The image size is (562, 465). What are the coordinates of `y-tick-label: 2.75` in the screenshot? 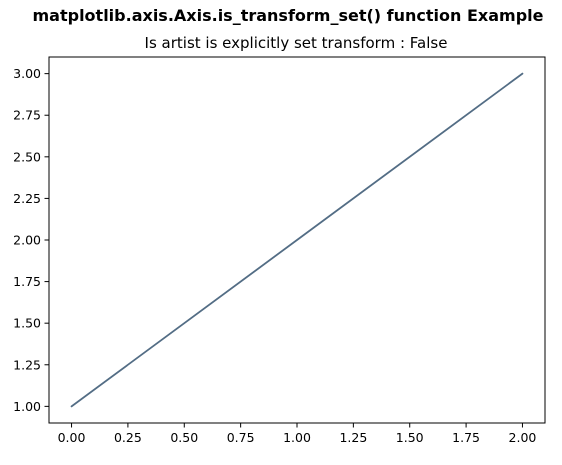 It's located at (27, 115).